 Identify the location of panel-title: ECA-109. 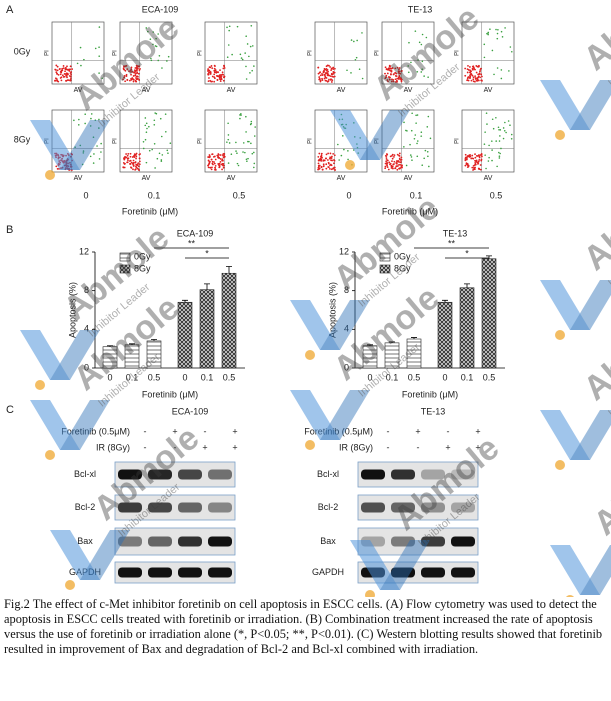
(160, 9).